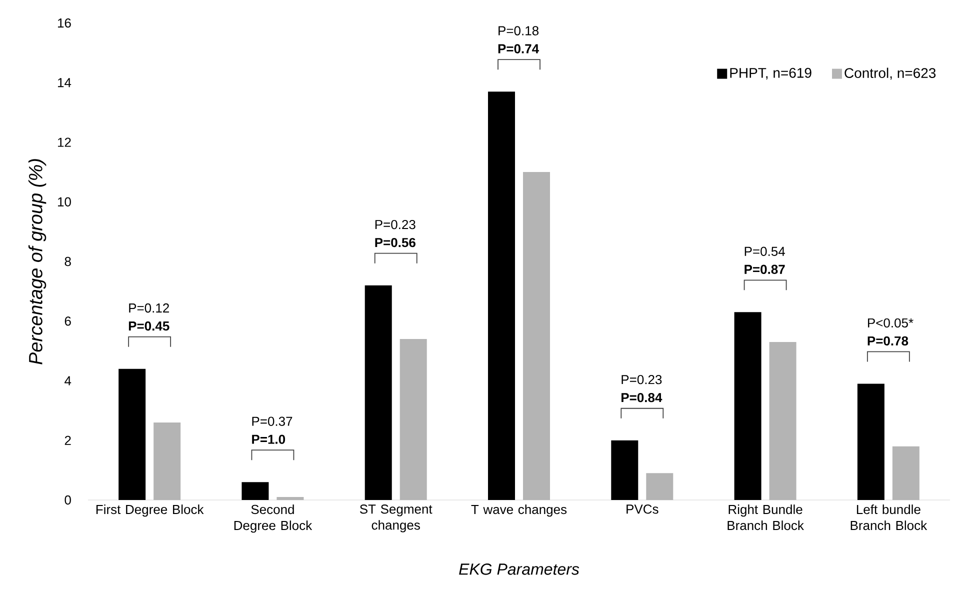  Describe the element at coordinates (891, 332) in the screenshot. I see `annotation: P<0.05* P=0.78` at that location.